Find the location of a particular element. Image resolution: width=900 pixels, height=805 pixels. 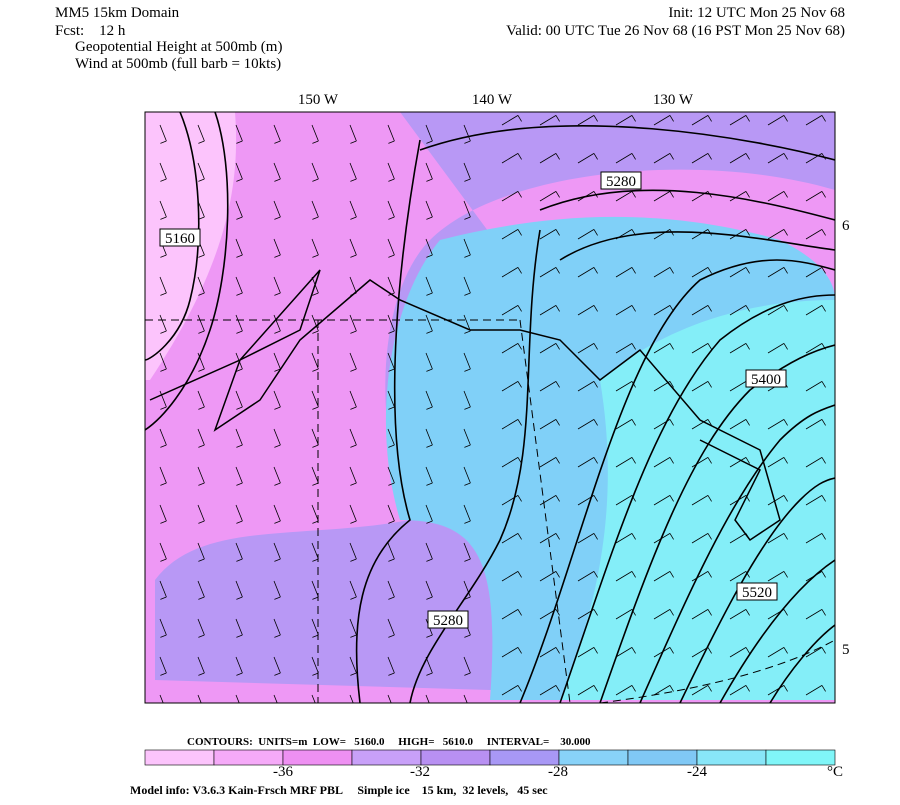

field-label: Wind at 500mb (full barb = 10kts) is located at coordinates (178, 64).